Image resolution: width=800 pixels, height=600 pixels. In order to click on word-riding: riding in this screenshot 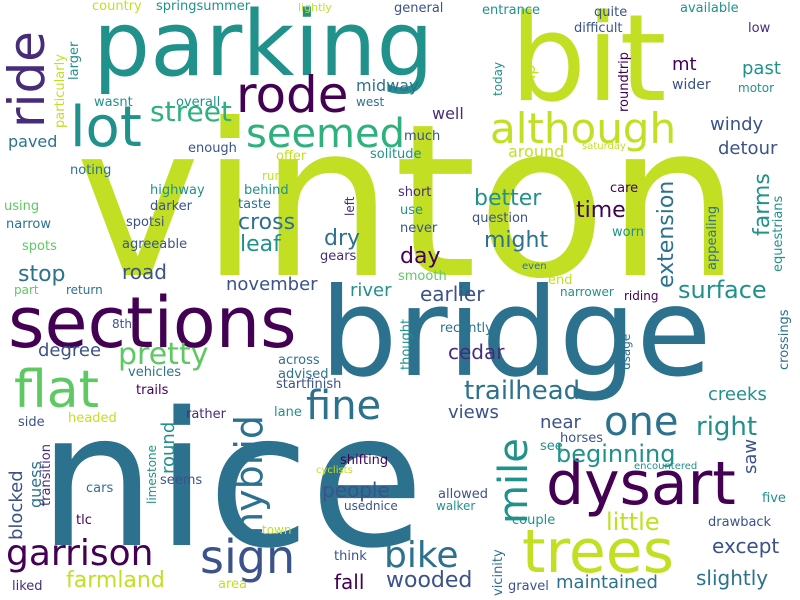, I will do `click(641, 296)`.